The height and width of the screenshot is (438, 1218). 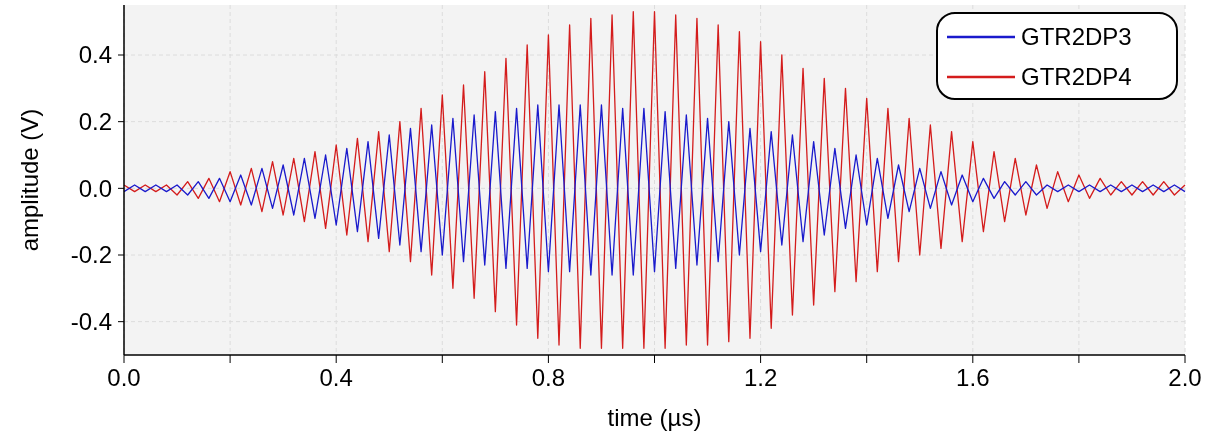 What do you see at coordinates (1185, 377) in the screenshot?
I see `x-tick-label: 2.0` at bounding box center [1185, 377].